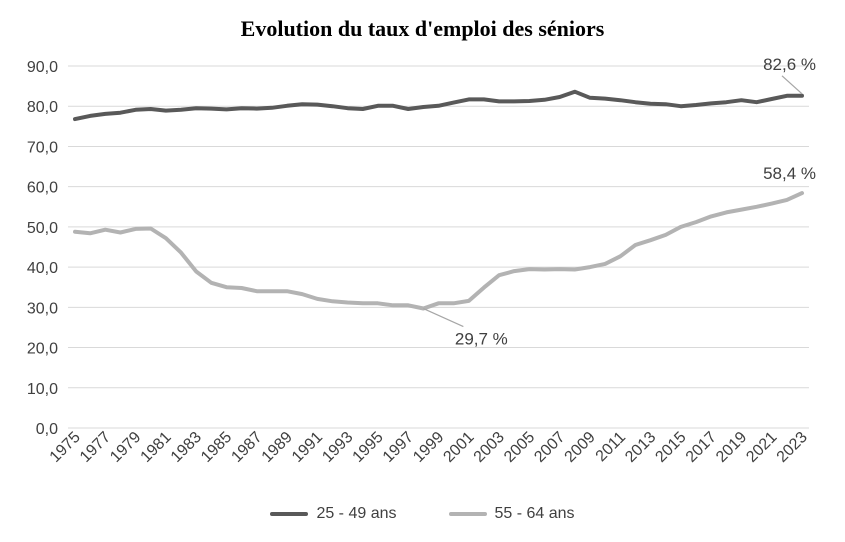 The width and height of the screenshot is (845, 542). I want to click on y-tick-label: 80,0, so click(42, 107).